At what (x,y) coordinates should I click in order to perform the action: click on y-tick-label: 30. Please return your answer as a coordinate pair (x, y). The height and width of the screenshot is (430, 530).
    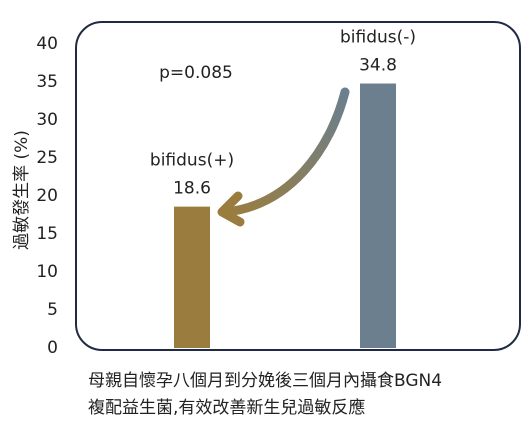
    Looking at the image, I should click on (47, 120).